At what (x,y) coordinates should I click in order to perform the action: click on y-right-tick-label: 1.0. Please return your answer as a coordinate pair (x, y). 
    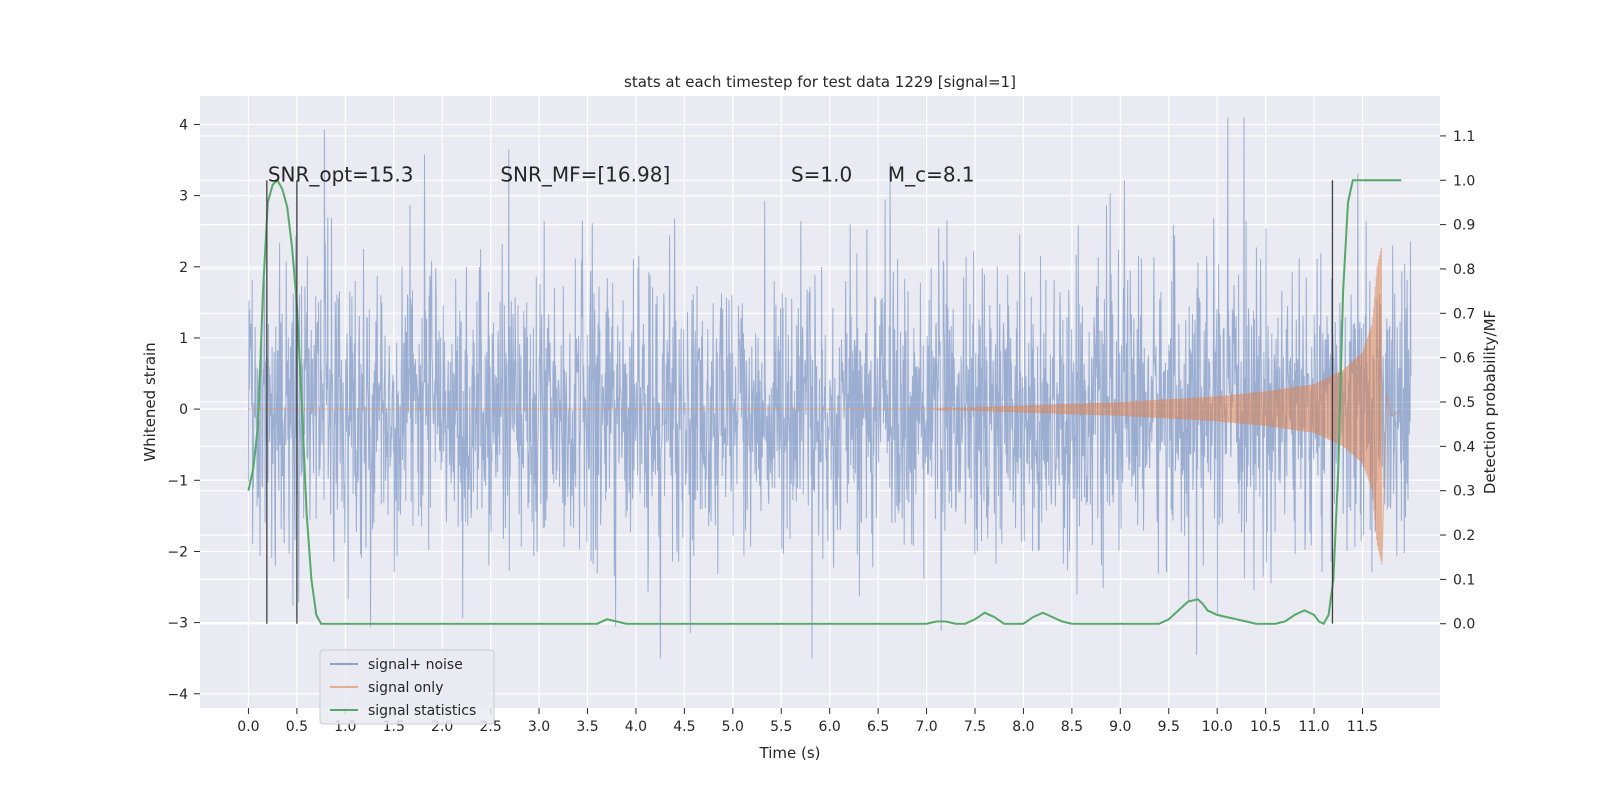
    Looking at the image, I should click on (1464, 181).